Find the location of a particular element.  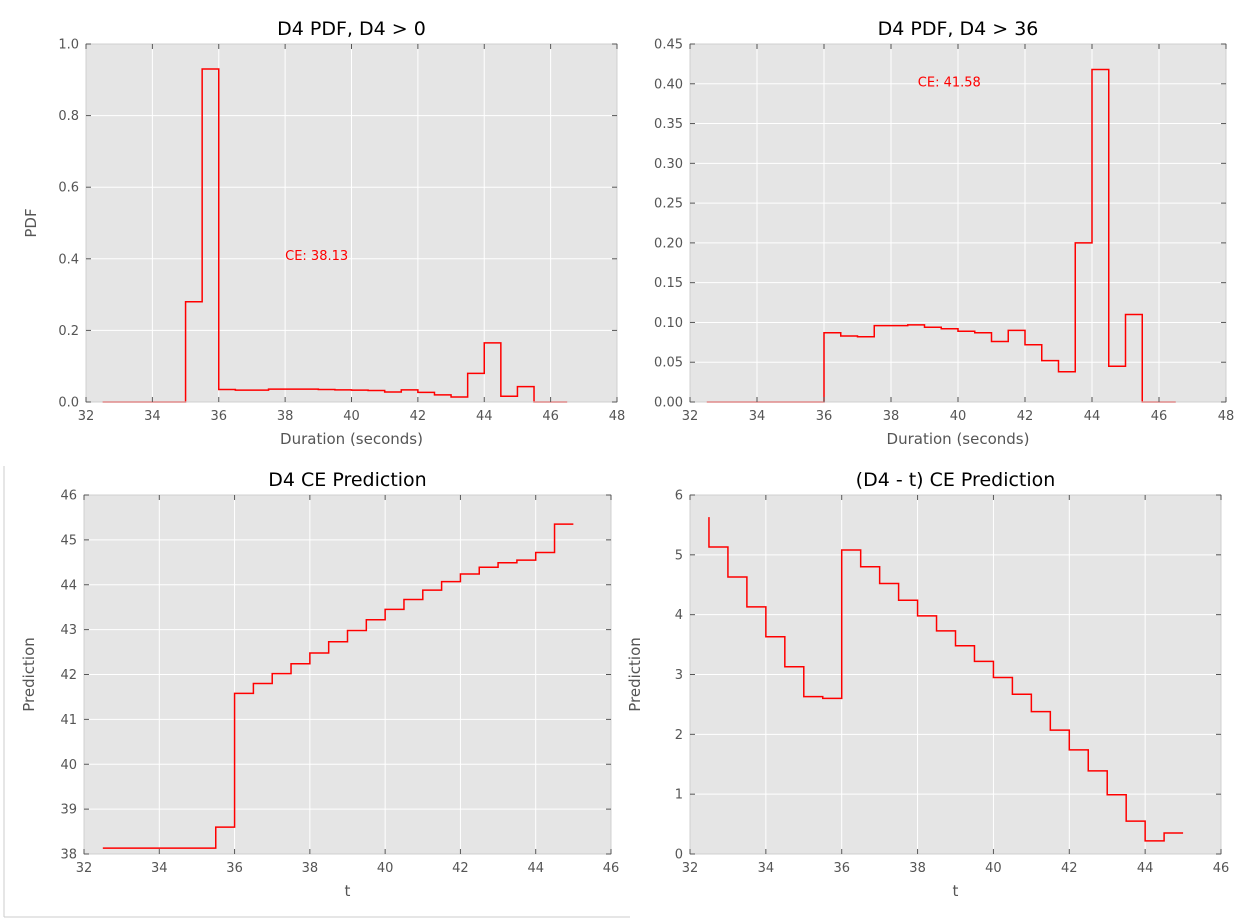

y-tick-label: 0 is located at coordinates (679, 855).